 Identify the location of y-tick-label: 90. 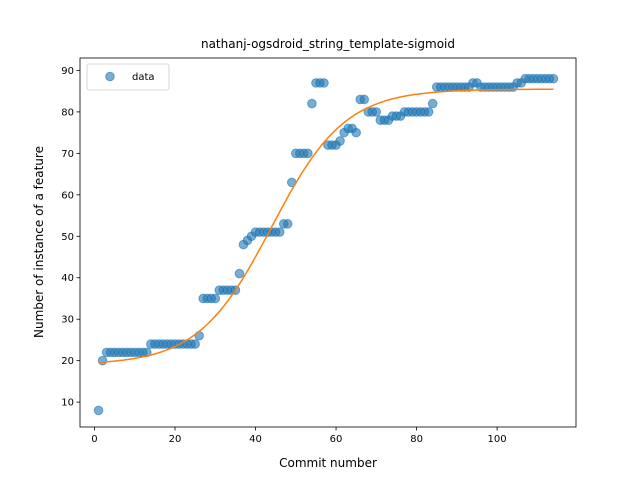
(67, 71).